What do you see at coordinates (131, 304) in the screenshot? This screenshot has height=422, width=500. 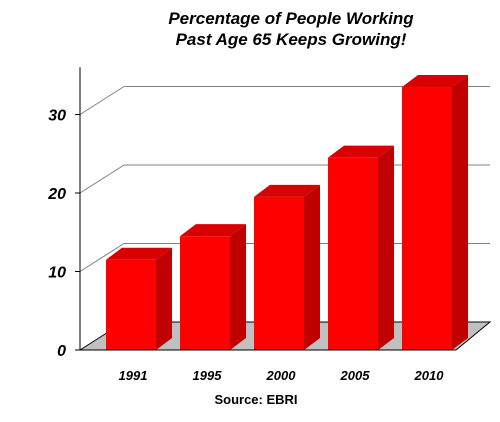 I see `bar-front-1991` at bounding box center [131, 304].